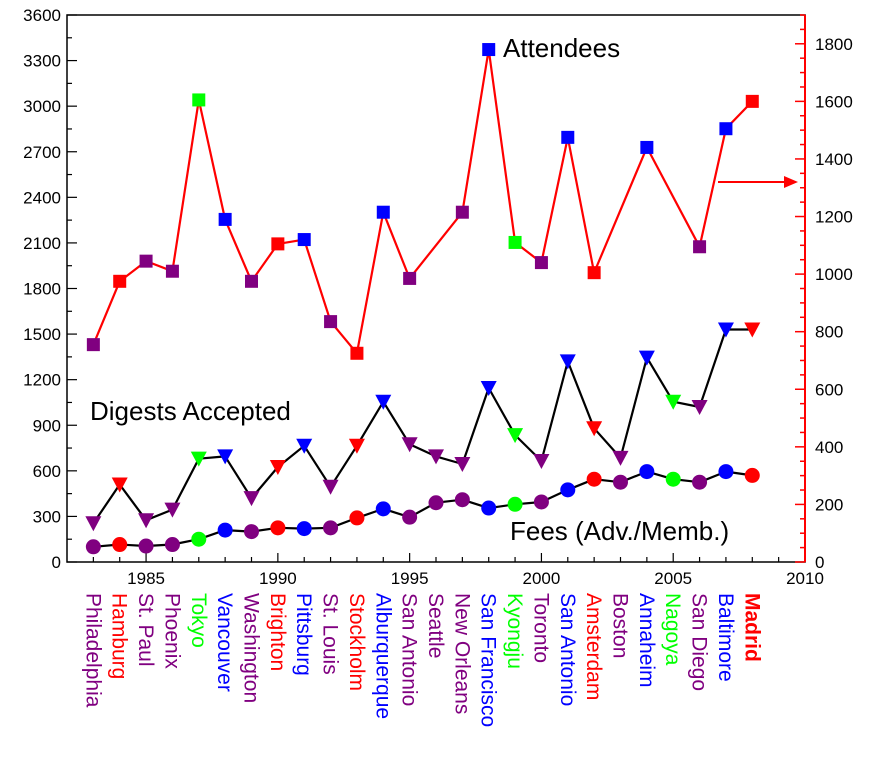  Describe the element at coordinates (47, 471) in the screenshot. I see `y-left-tick-label: 600` at that location.